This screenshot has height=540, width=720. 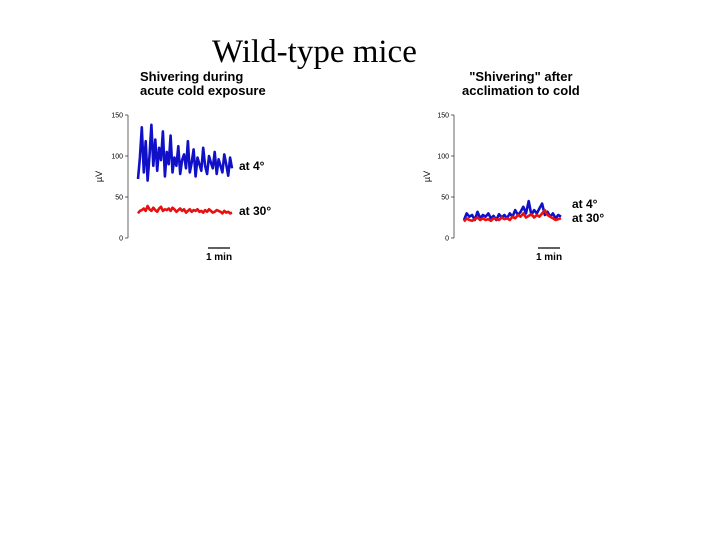 I want to click on chart-title: "Shivering" after acclimation to cold, so click(x=521, y=84).